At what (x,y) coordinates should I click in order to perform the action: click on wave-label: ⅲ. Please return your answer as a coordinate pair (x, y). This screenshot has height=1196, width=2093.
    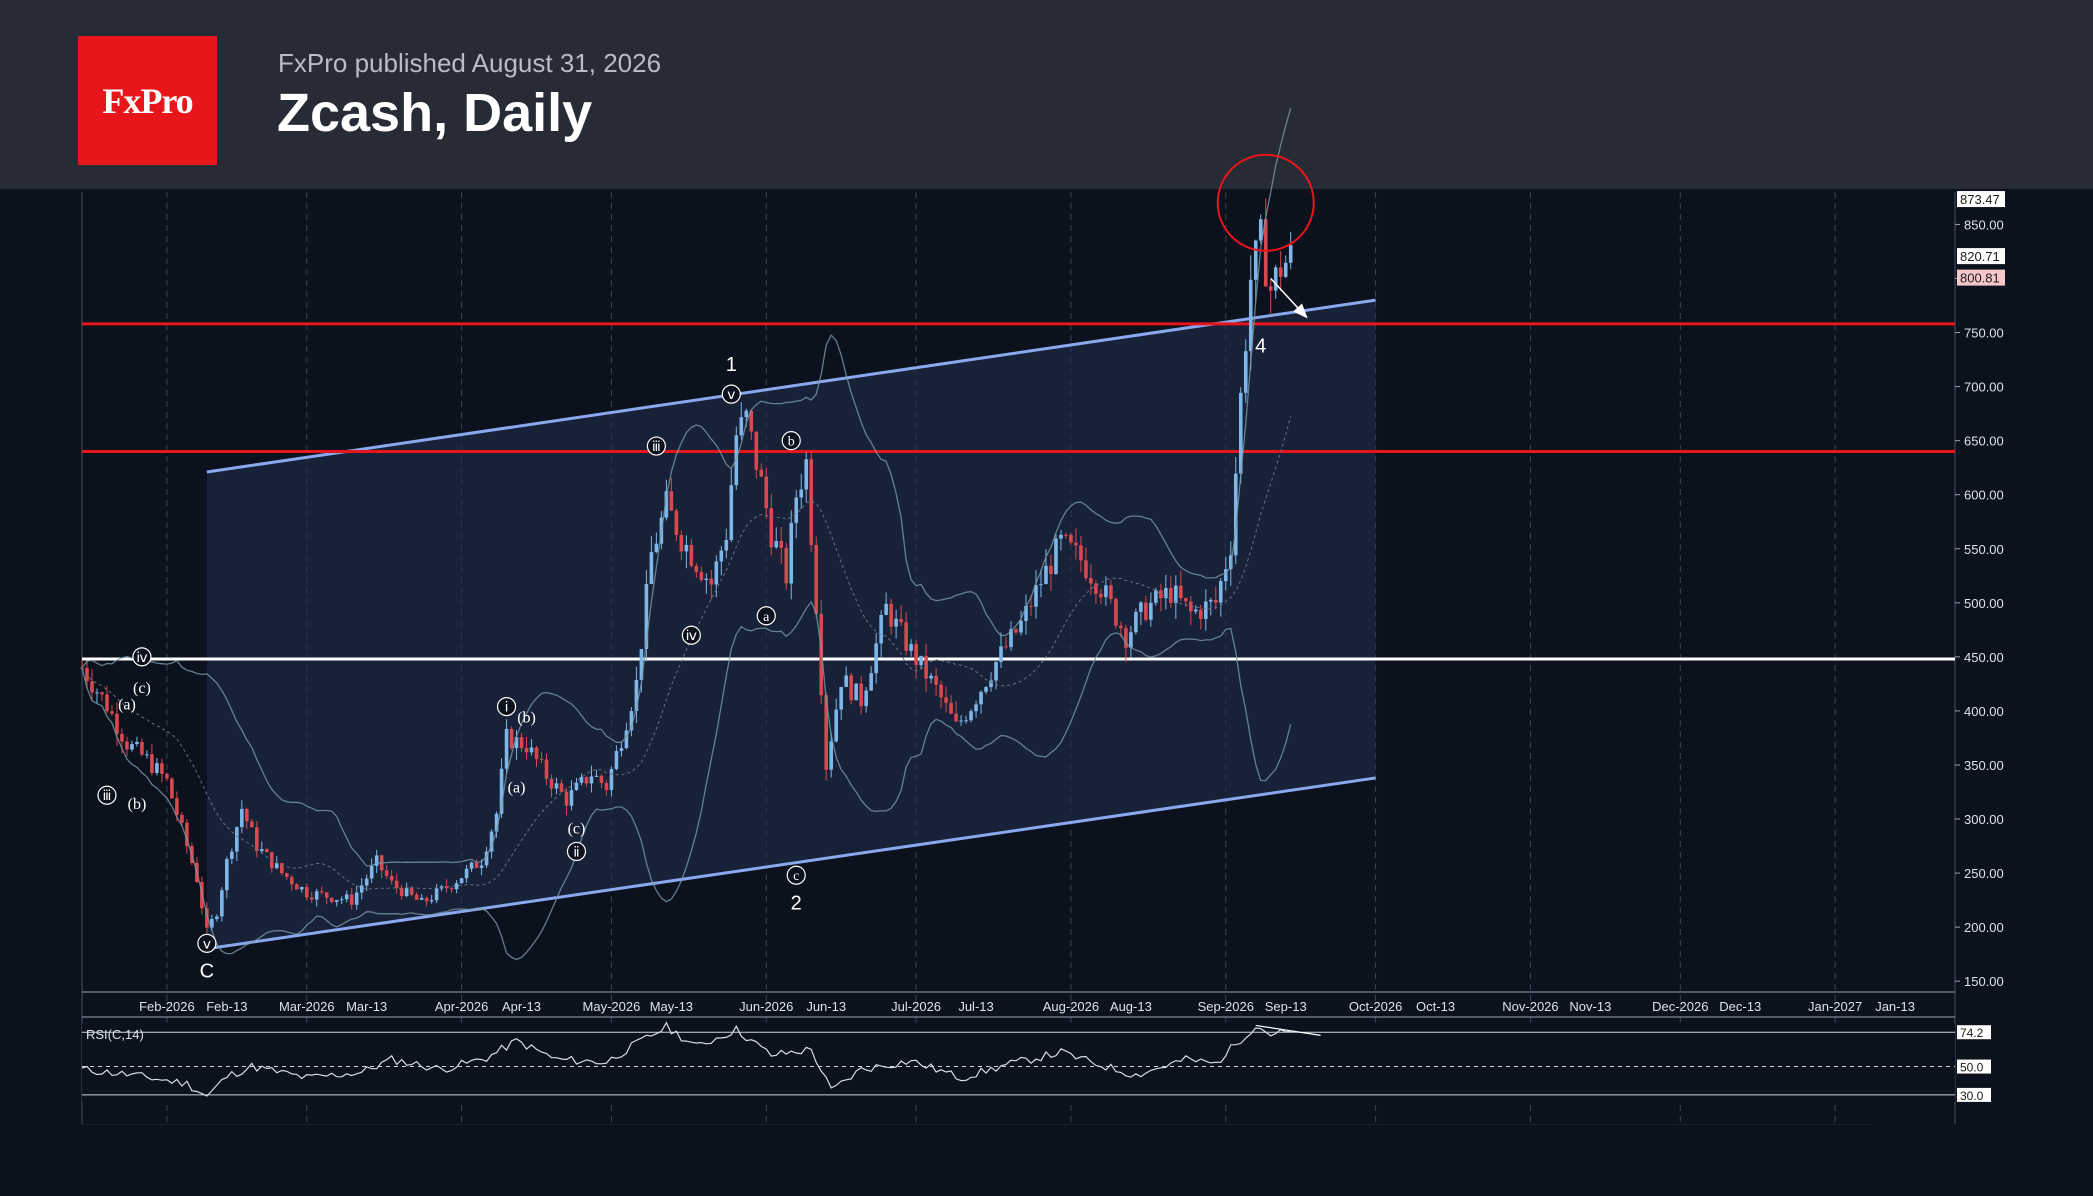
    Looking at the image, I should click on (656, 447).